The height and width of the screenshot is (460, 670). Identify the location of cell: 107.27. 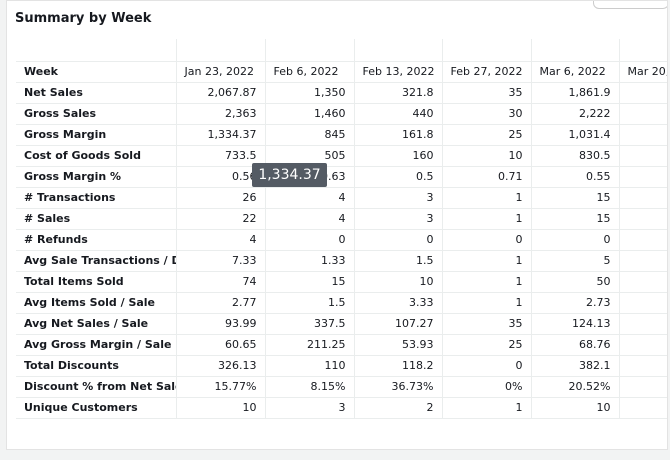
(397, 324).